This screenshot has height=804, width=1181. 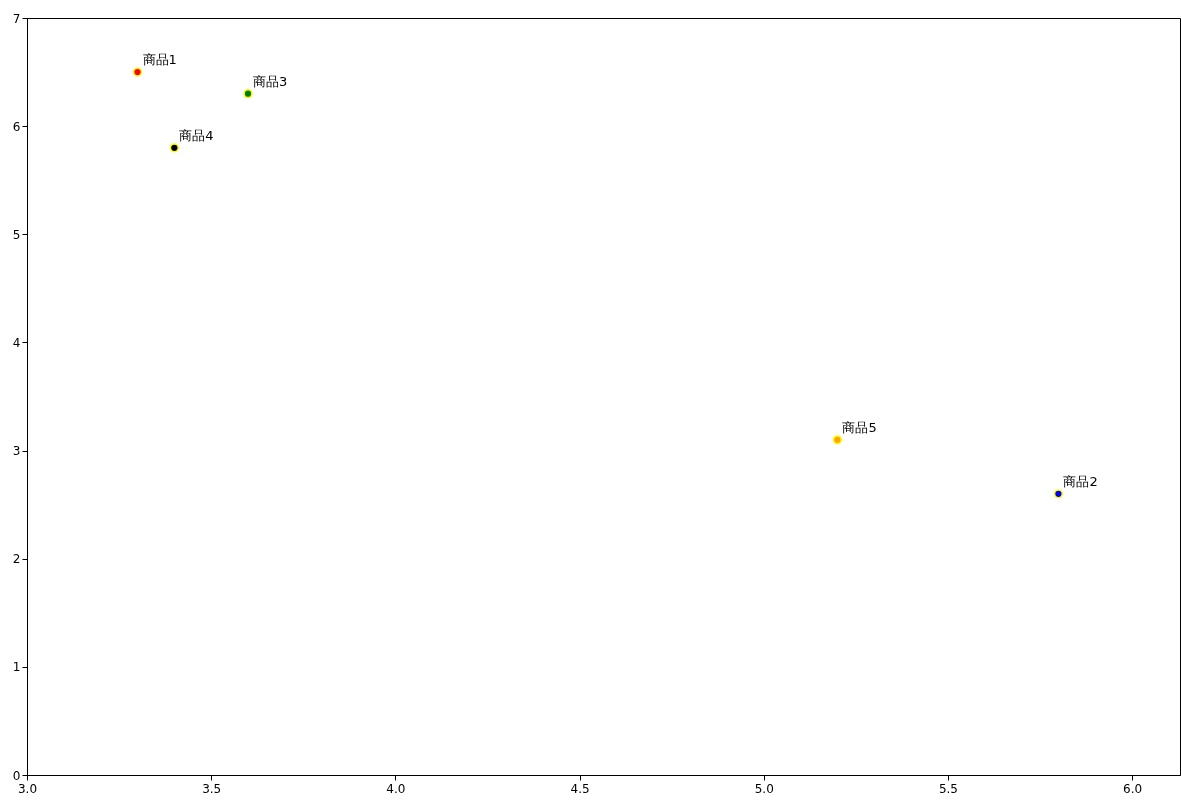 I want to click on y-tick-label: 4, so click(x=16, y=342).